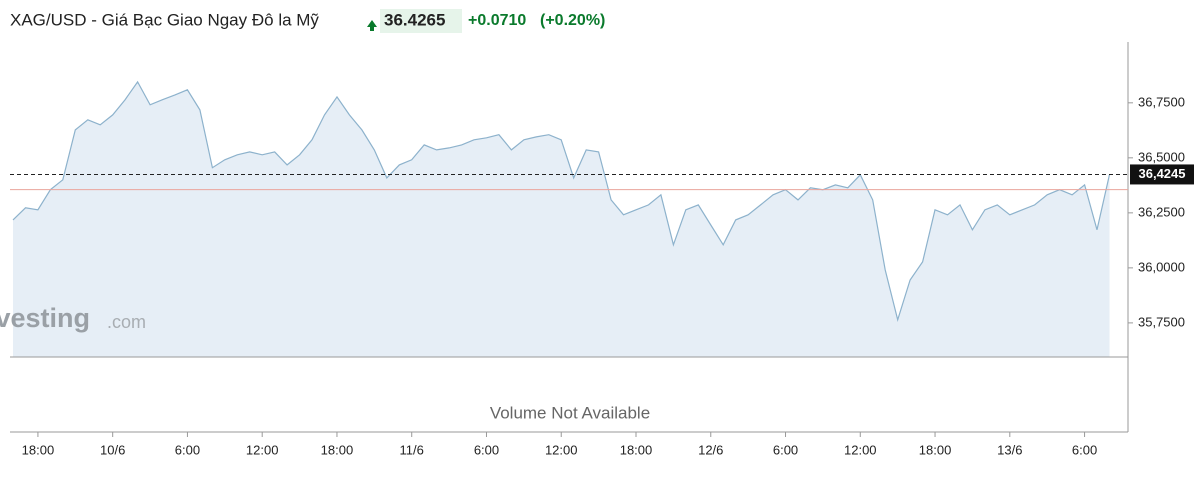  What do you see at coordinates (414, 19) in the screenshot?
I see `last-price: 36.4265` at bounding box center [414, 19].